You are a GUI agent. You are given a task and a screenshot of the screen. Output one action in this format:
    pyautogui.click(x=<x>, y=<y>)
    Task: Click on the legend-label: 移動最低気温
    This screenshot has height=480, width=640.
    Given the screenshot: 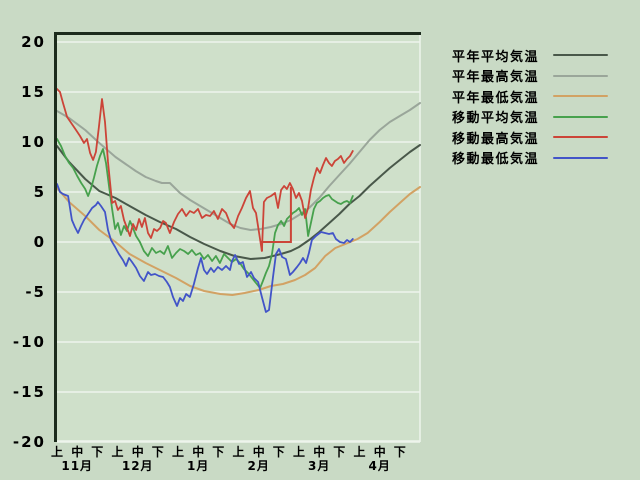 What is the action you would take?
    pyautogui.click(x=496, y=160)
    